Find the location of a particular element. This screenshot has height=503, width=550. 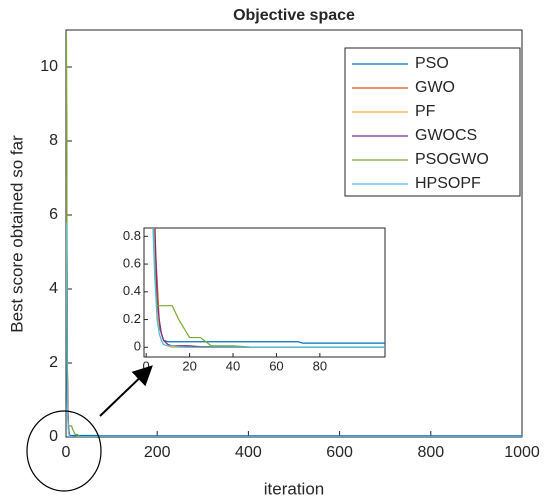

x-axis-label: iteration is located at coordinates (294, 488).